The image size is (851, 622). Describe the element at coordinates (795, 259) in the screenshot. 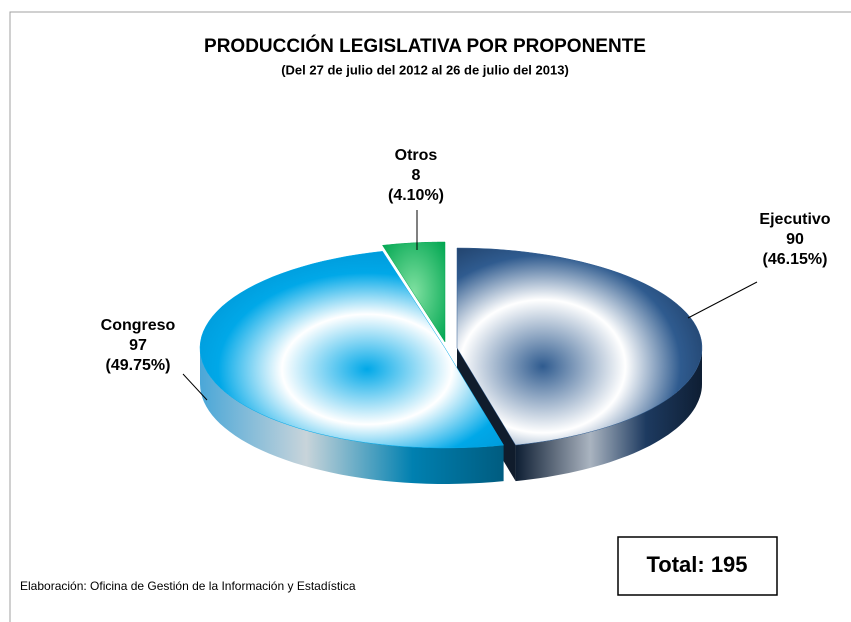

I see `slice-percent: (46.15%)` at that location.